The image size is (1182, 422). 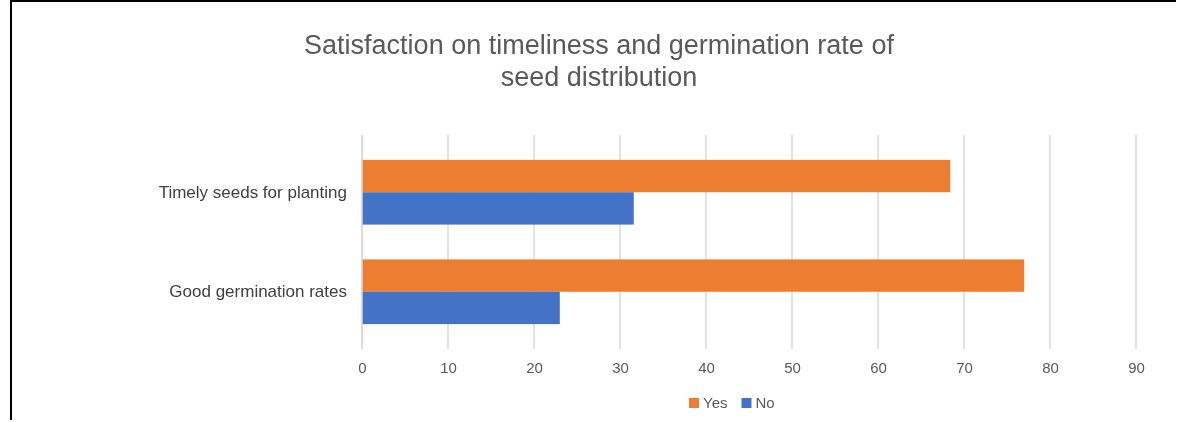 I want to click on legend-label: No, so click(x=765, y=402).